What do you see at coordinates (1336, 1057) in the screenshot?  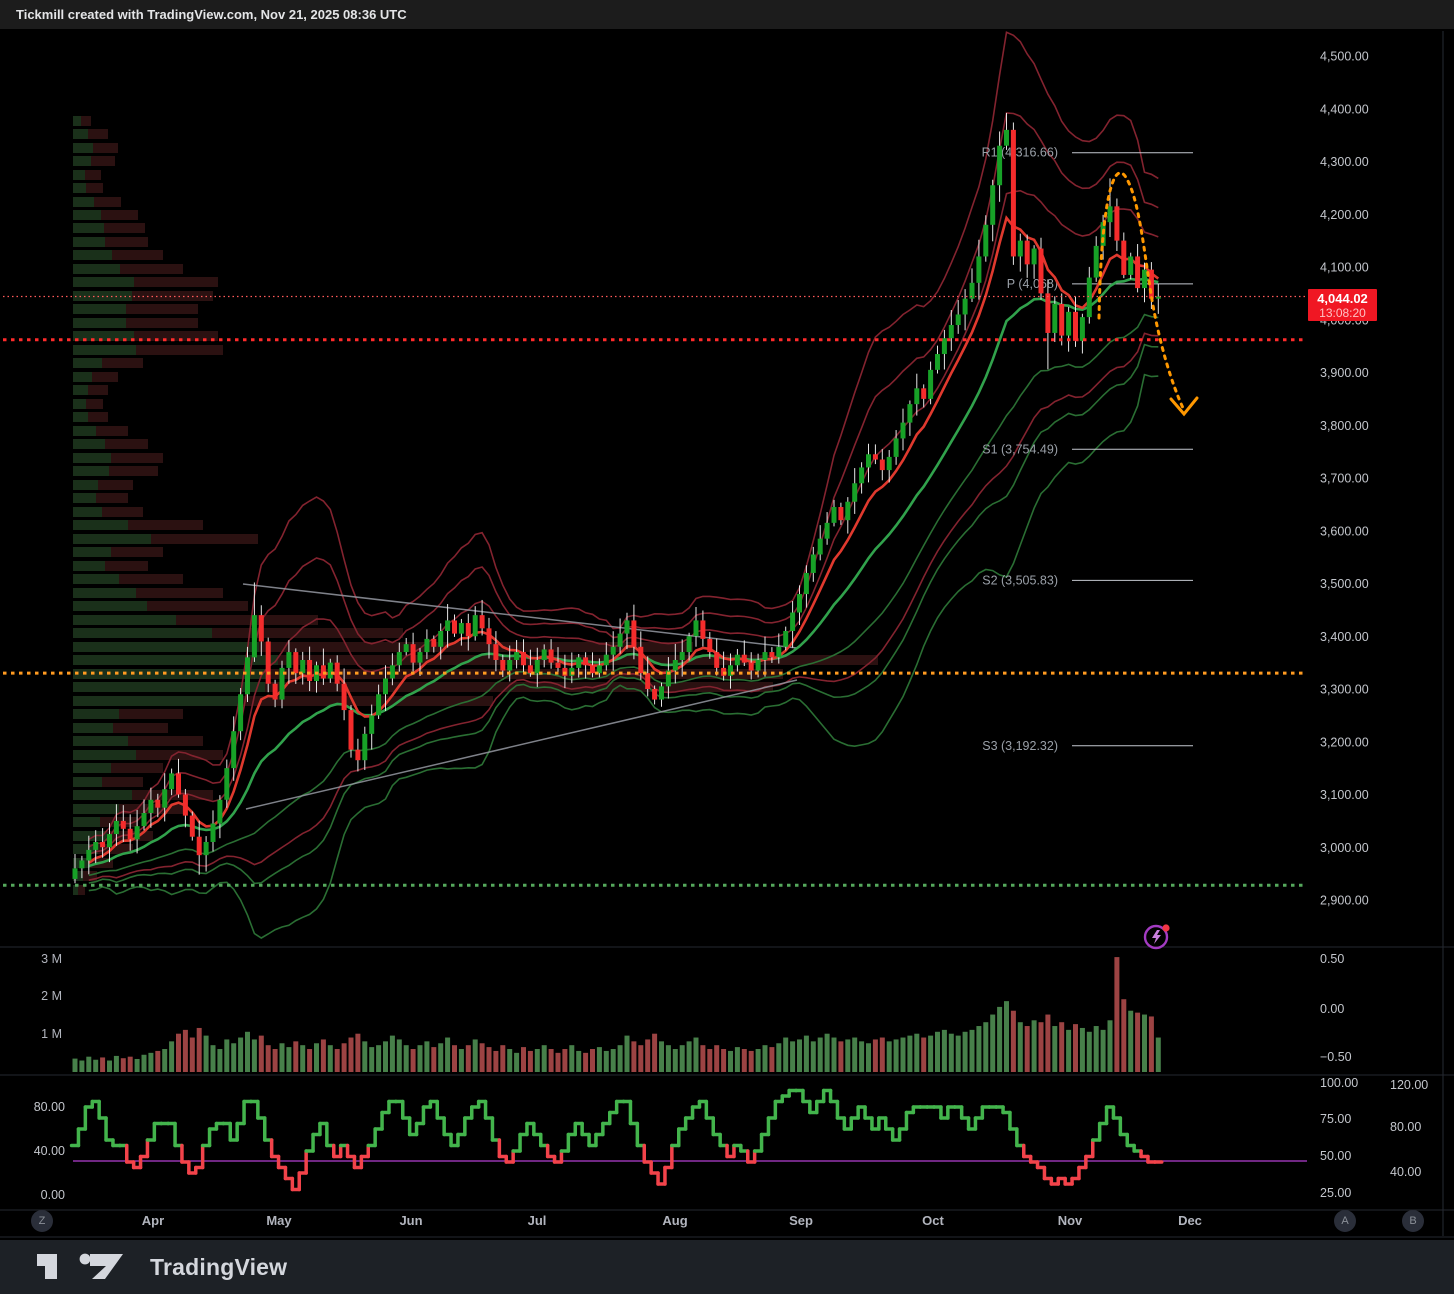 I see `volume-right-axis-label: −0.50` at bounding box center [1336, 1057].